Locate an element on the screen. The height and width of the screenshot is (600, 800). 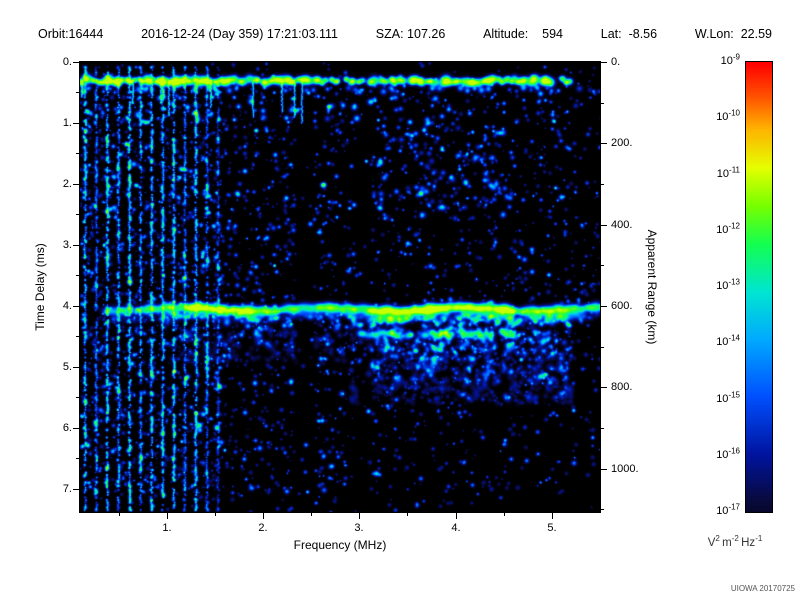
header-orbit: Orbit:16444 is located at coordinates (71, 34).